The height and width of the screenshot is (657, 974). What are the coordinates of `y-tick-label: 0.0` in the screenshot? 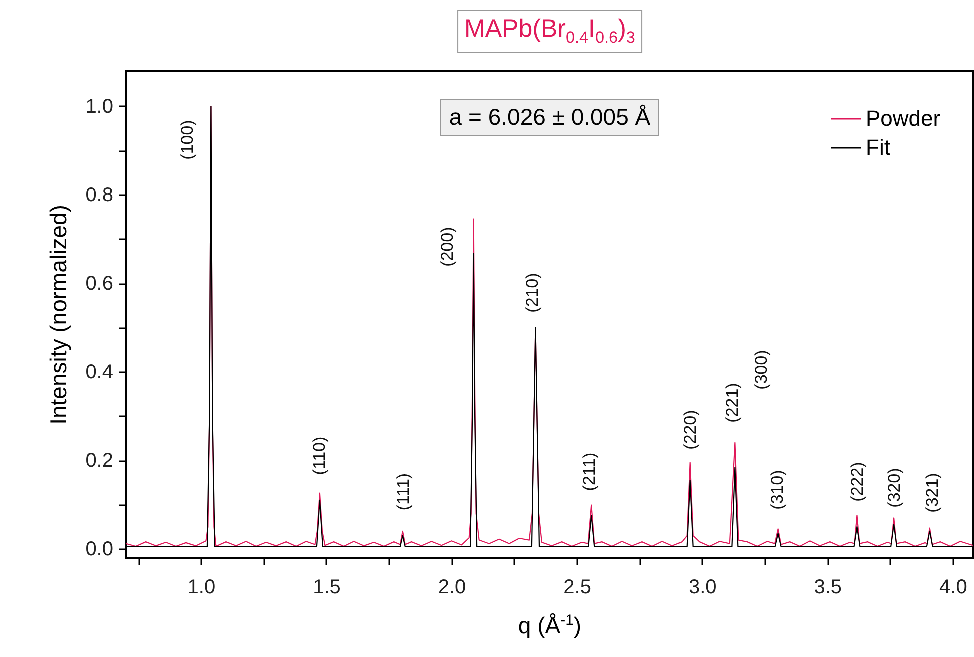 It's located at (100, 549).